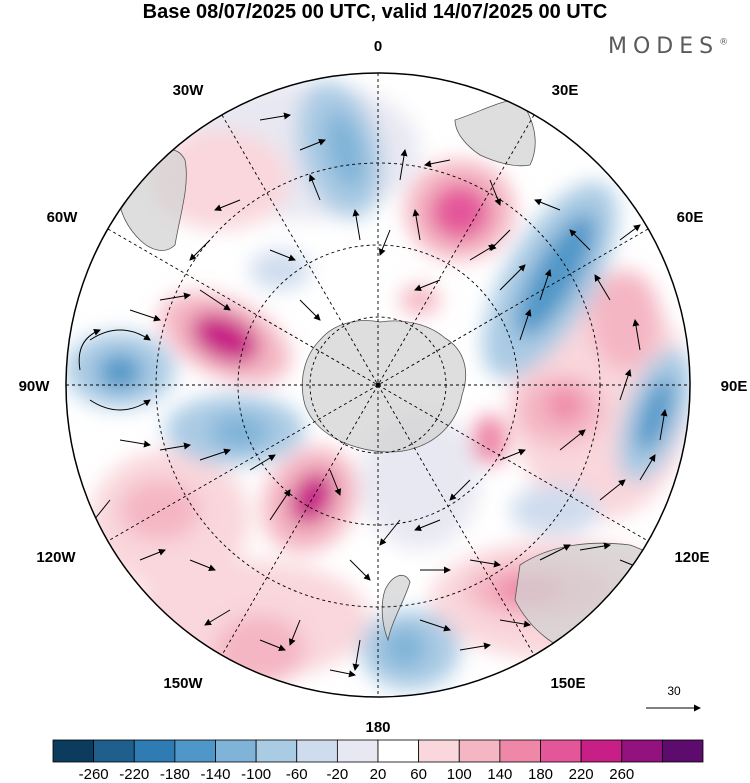 This screenshot has height=783, width=750. Describe the element at coordinates (35, 386) in the screenshot. I see `lon-label-90w: 90W` at that location.